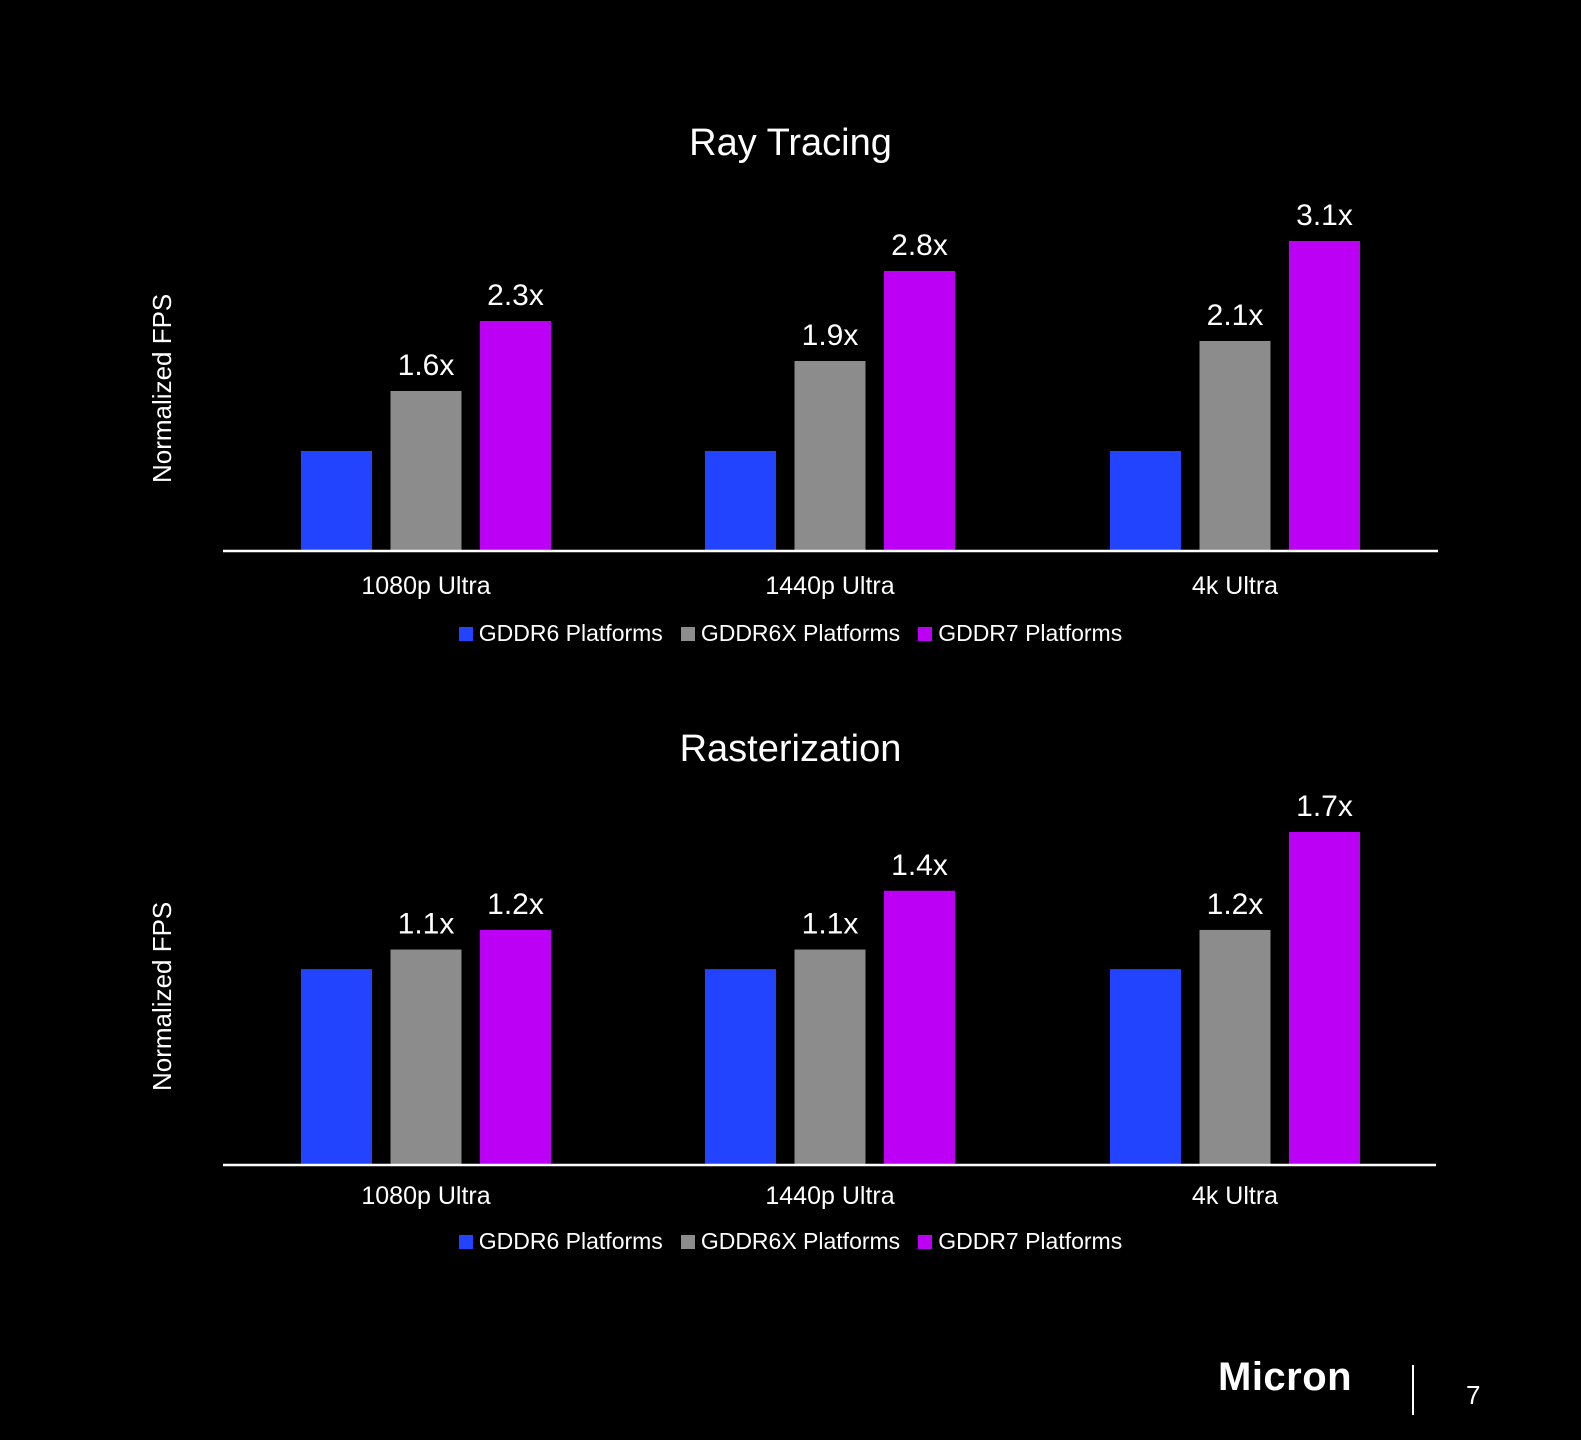 This screenshot has height=1440, width=1581. Describe the element at coordinates (830, 924) in the screenshot. I see `data-label-gddr6x-1: 1.1x` at that location.